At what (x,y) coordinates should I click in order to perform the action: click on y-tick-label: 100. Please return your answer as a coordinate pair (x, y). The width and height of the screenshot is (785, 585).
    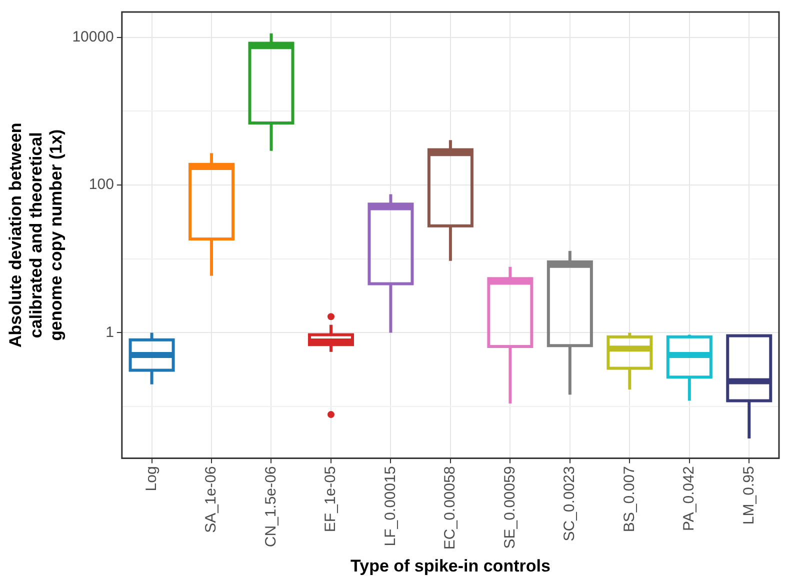
    Looking at the image, I should click on (101, 185).